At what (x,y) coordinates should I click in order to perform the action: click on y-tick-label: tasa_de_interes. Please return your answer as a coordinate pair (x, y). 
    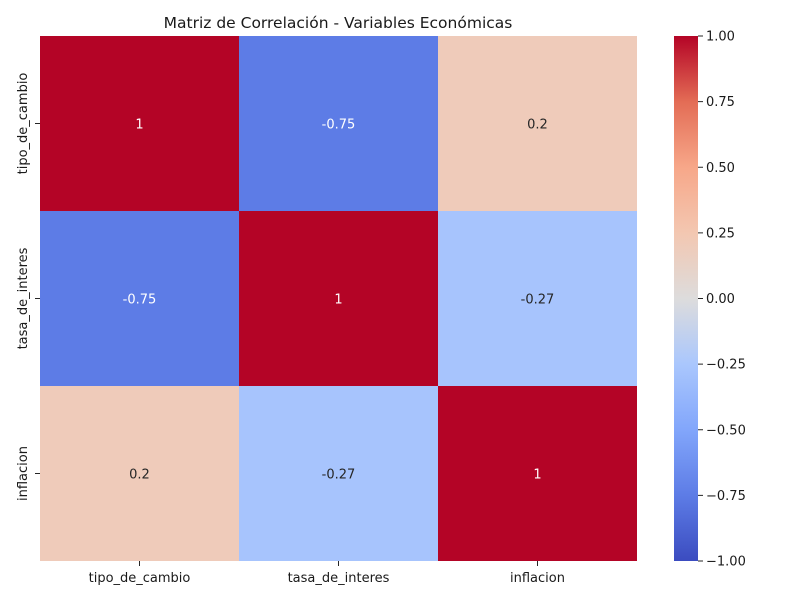
    Looking at the image, I should click on (23, 298).